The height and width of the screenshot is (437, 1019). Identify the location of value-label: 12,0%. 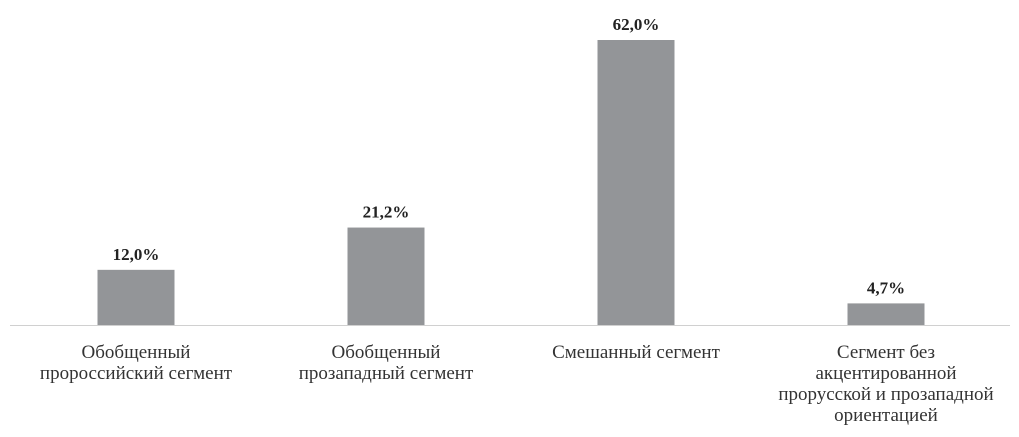
(136, 254).